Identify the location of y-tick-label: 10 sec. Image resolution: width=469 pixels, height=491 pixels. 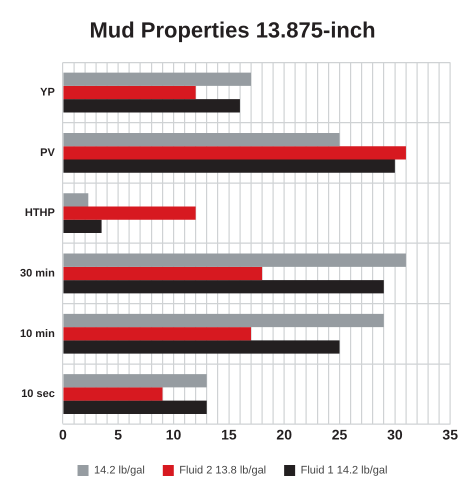
(38, 394).